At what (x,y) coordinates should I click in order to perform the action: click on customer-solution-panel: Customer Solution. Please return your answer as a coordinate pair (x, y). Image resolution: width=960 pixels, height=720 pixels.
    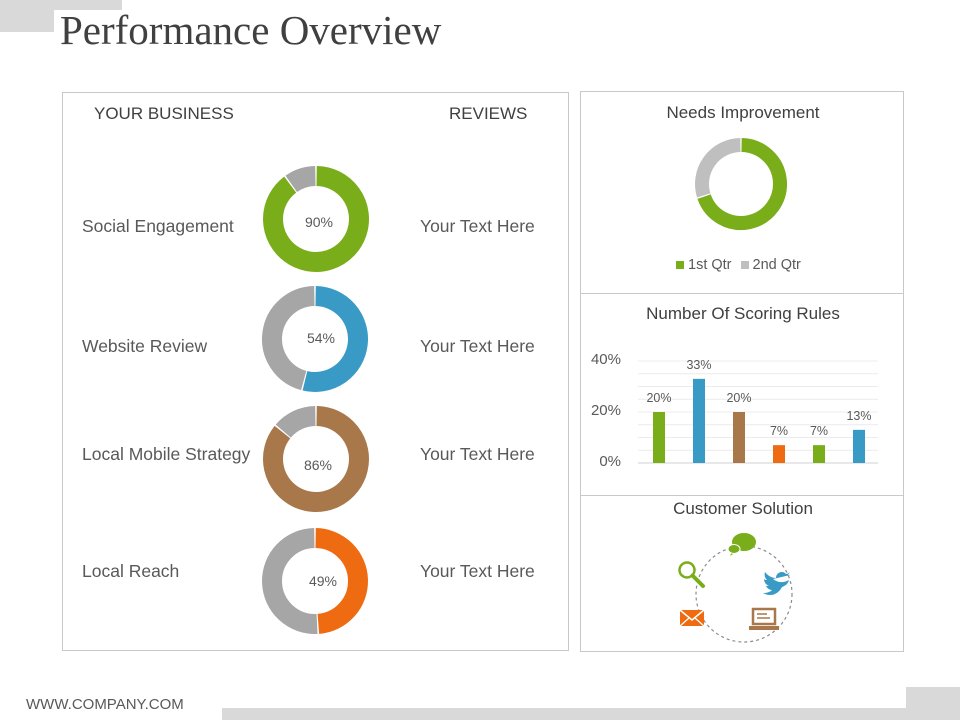
    Looking at the image, I should click on (742, 573).